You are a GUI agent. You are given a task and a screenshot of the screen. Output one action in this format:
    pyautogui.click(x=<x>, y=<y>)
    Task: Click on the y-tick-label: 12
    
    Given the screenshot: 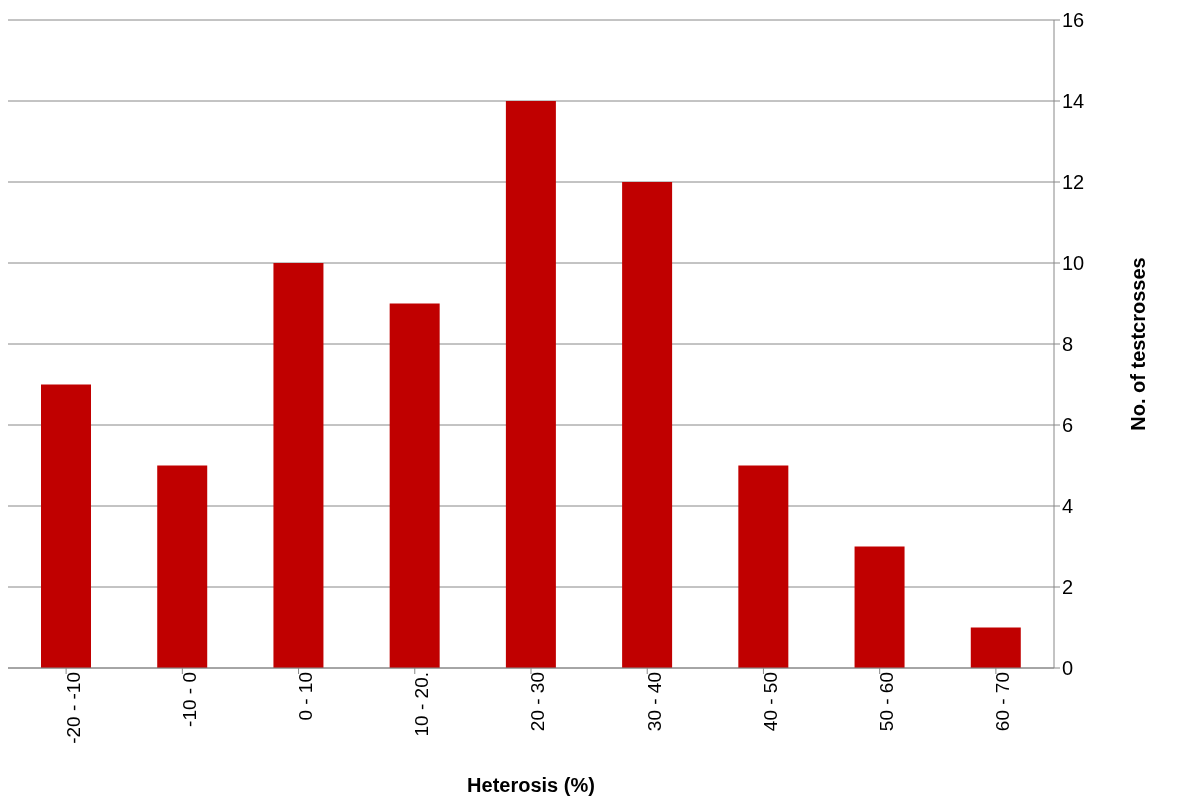 What is the action you would take?
    pyautogui.click(x=1073, y=182)
    